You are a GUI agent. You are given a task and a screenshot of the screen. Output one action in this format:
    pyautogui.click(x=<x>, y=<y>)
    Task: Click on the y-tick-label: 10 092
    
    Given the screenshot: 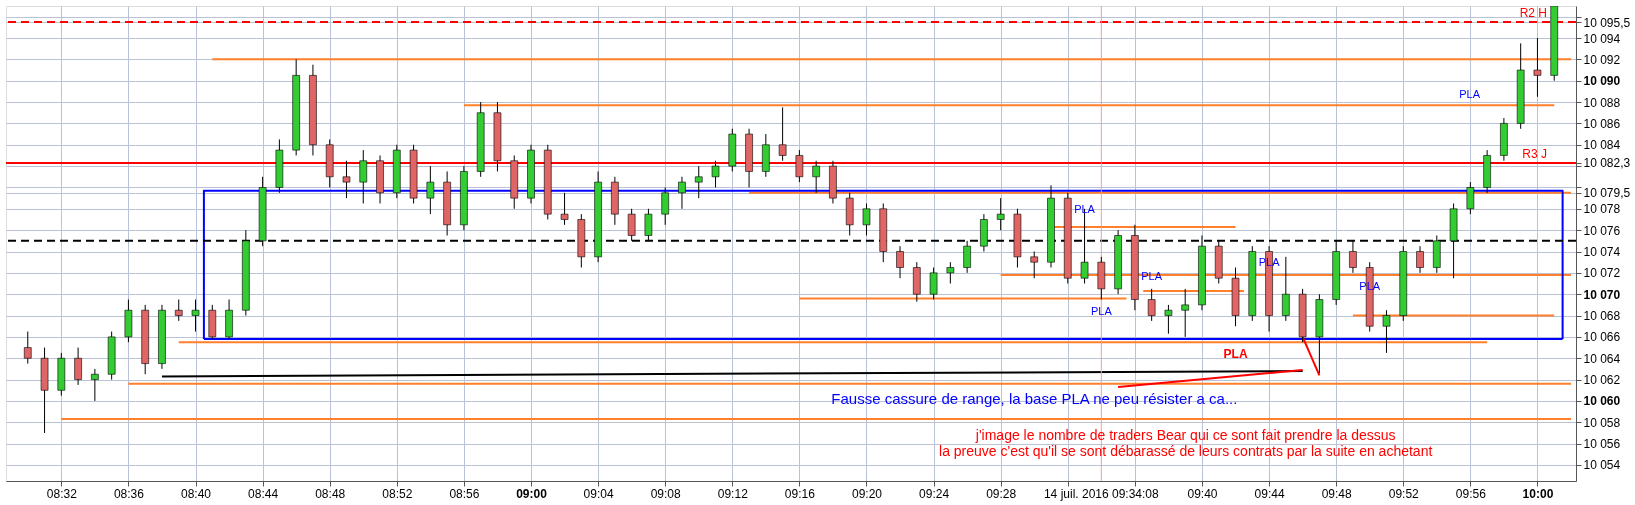 What is the action you would take?
    pyautogui.click(x=1602, y=59)
    